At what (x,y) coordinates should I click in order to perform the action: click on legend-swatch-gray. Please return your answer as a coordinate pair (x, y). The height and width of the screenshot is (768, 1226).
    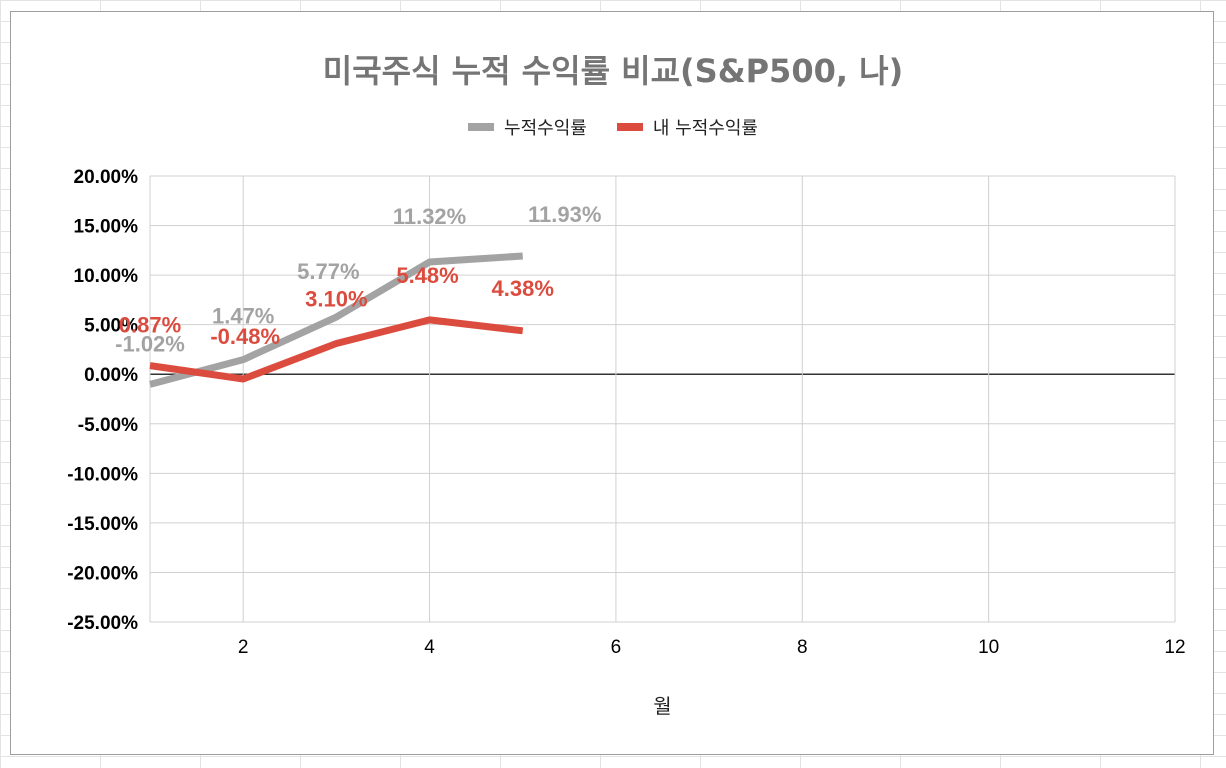
    Looking at the image, I should click on (481, 127).